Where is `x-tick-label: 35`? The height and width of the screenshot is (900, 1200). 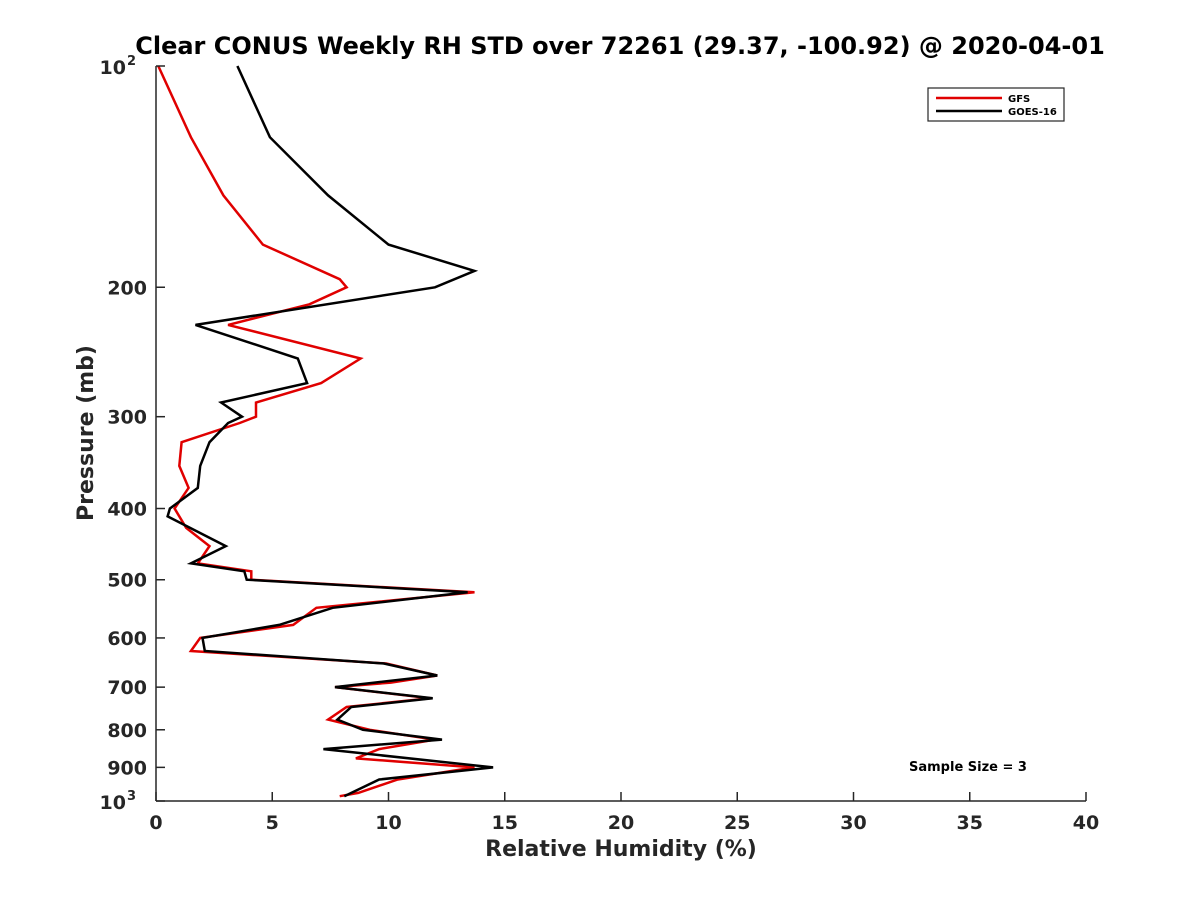
x-tick-label: 35 is located at coordinates (970, 823).